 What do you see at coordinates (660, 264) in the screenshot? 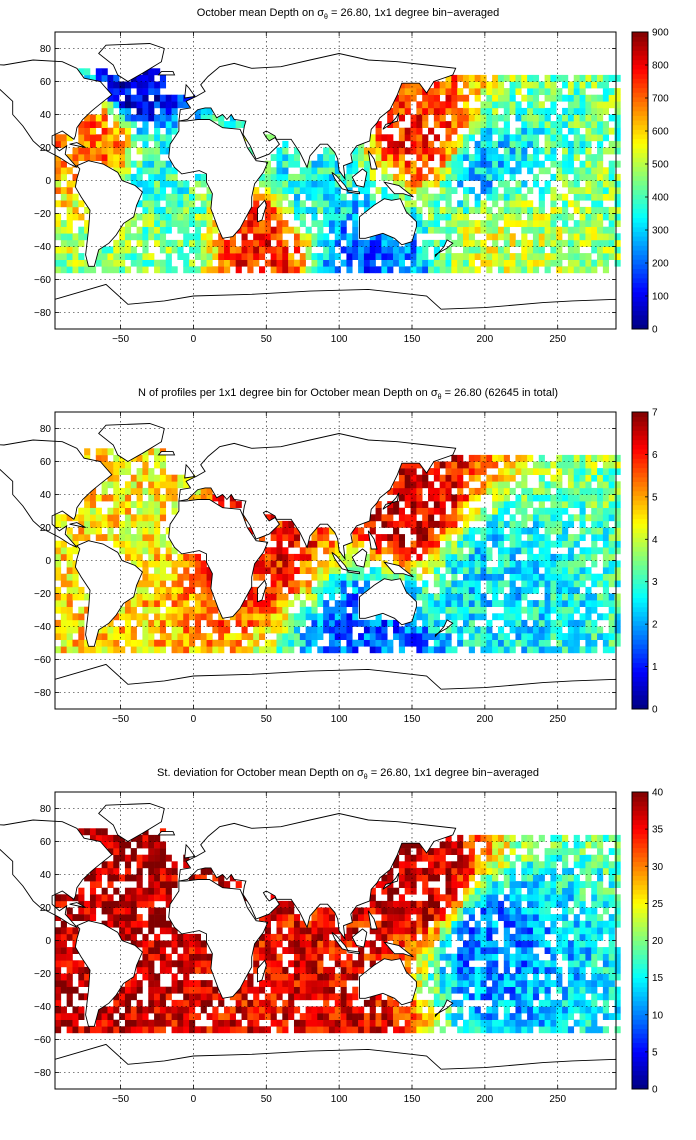
I see `colorbar-tick-label: 200` at bounding box center [660, 264].